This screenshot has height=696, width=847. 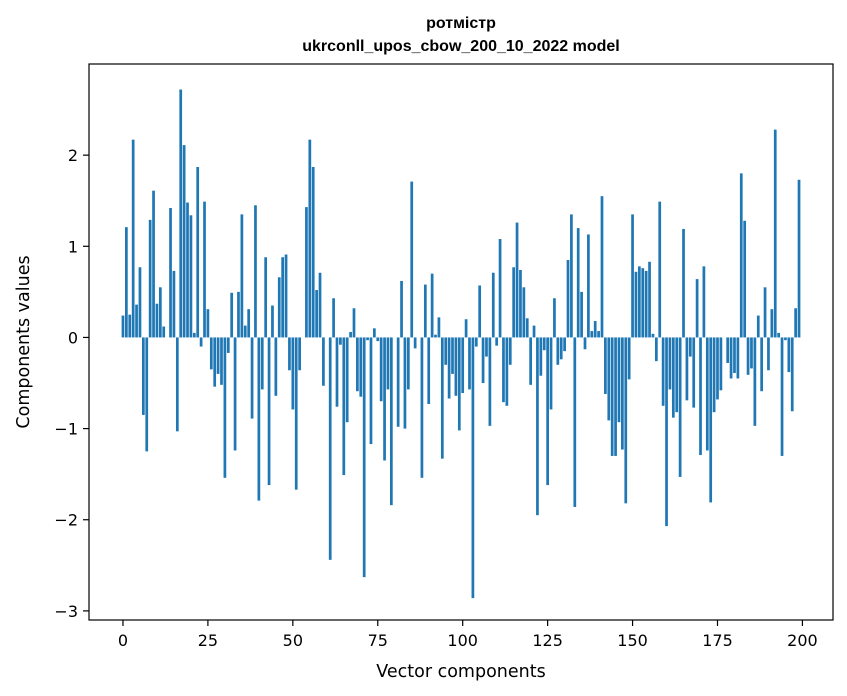 I want to click on x-axis-label: Vector components, so click(x=460, y=672).